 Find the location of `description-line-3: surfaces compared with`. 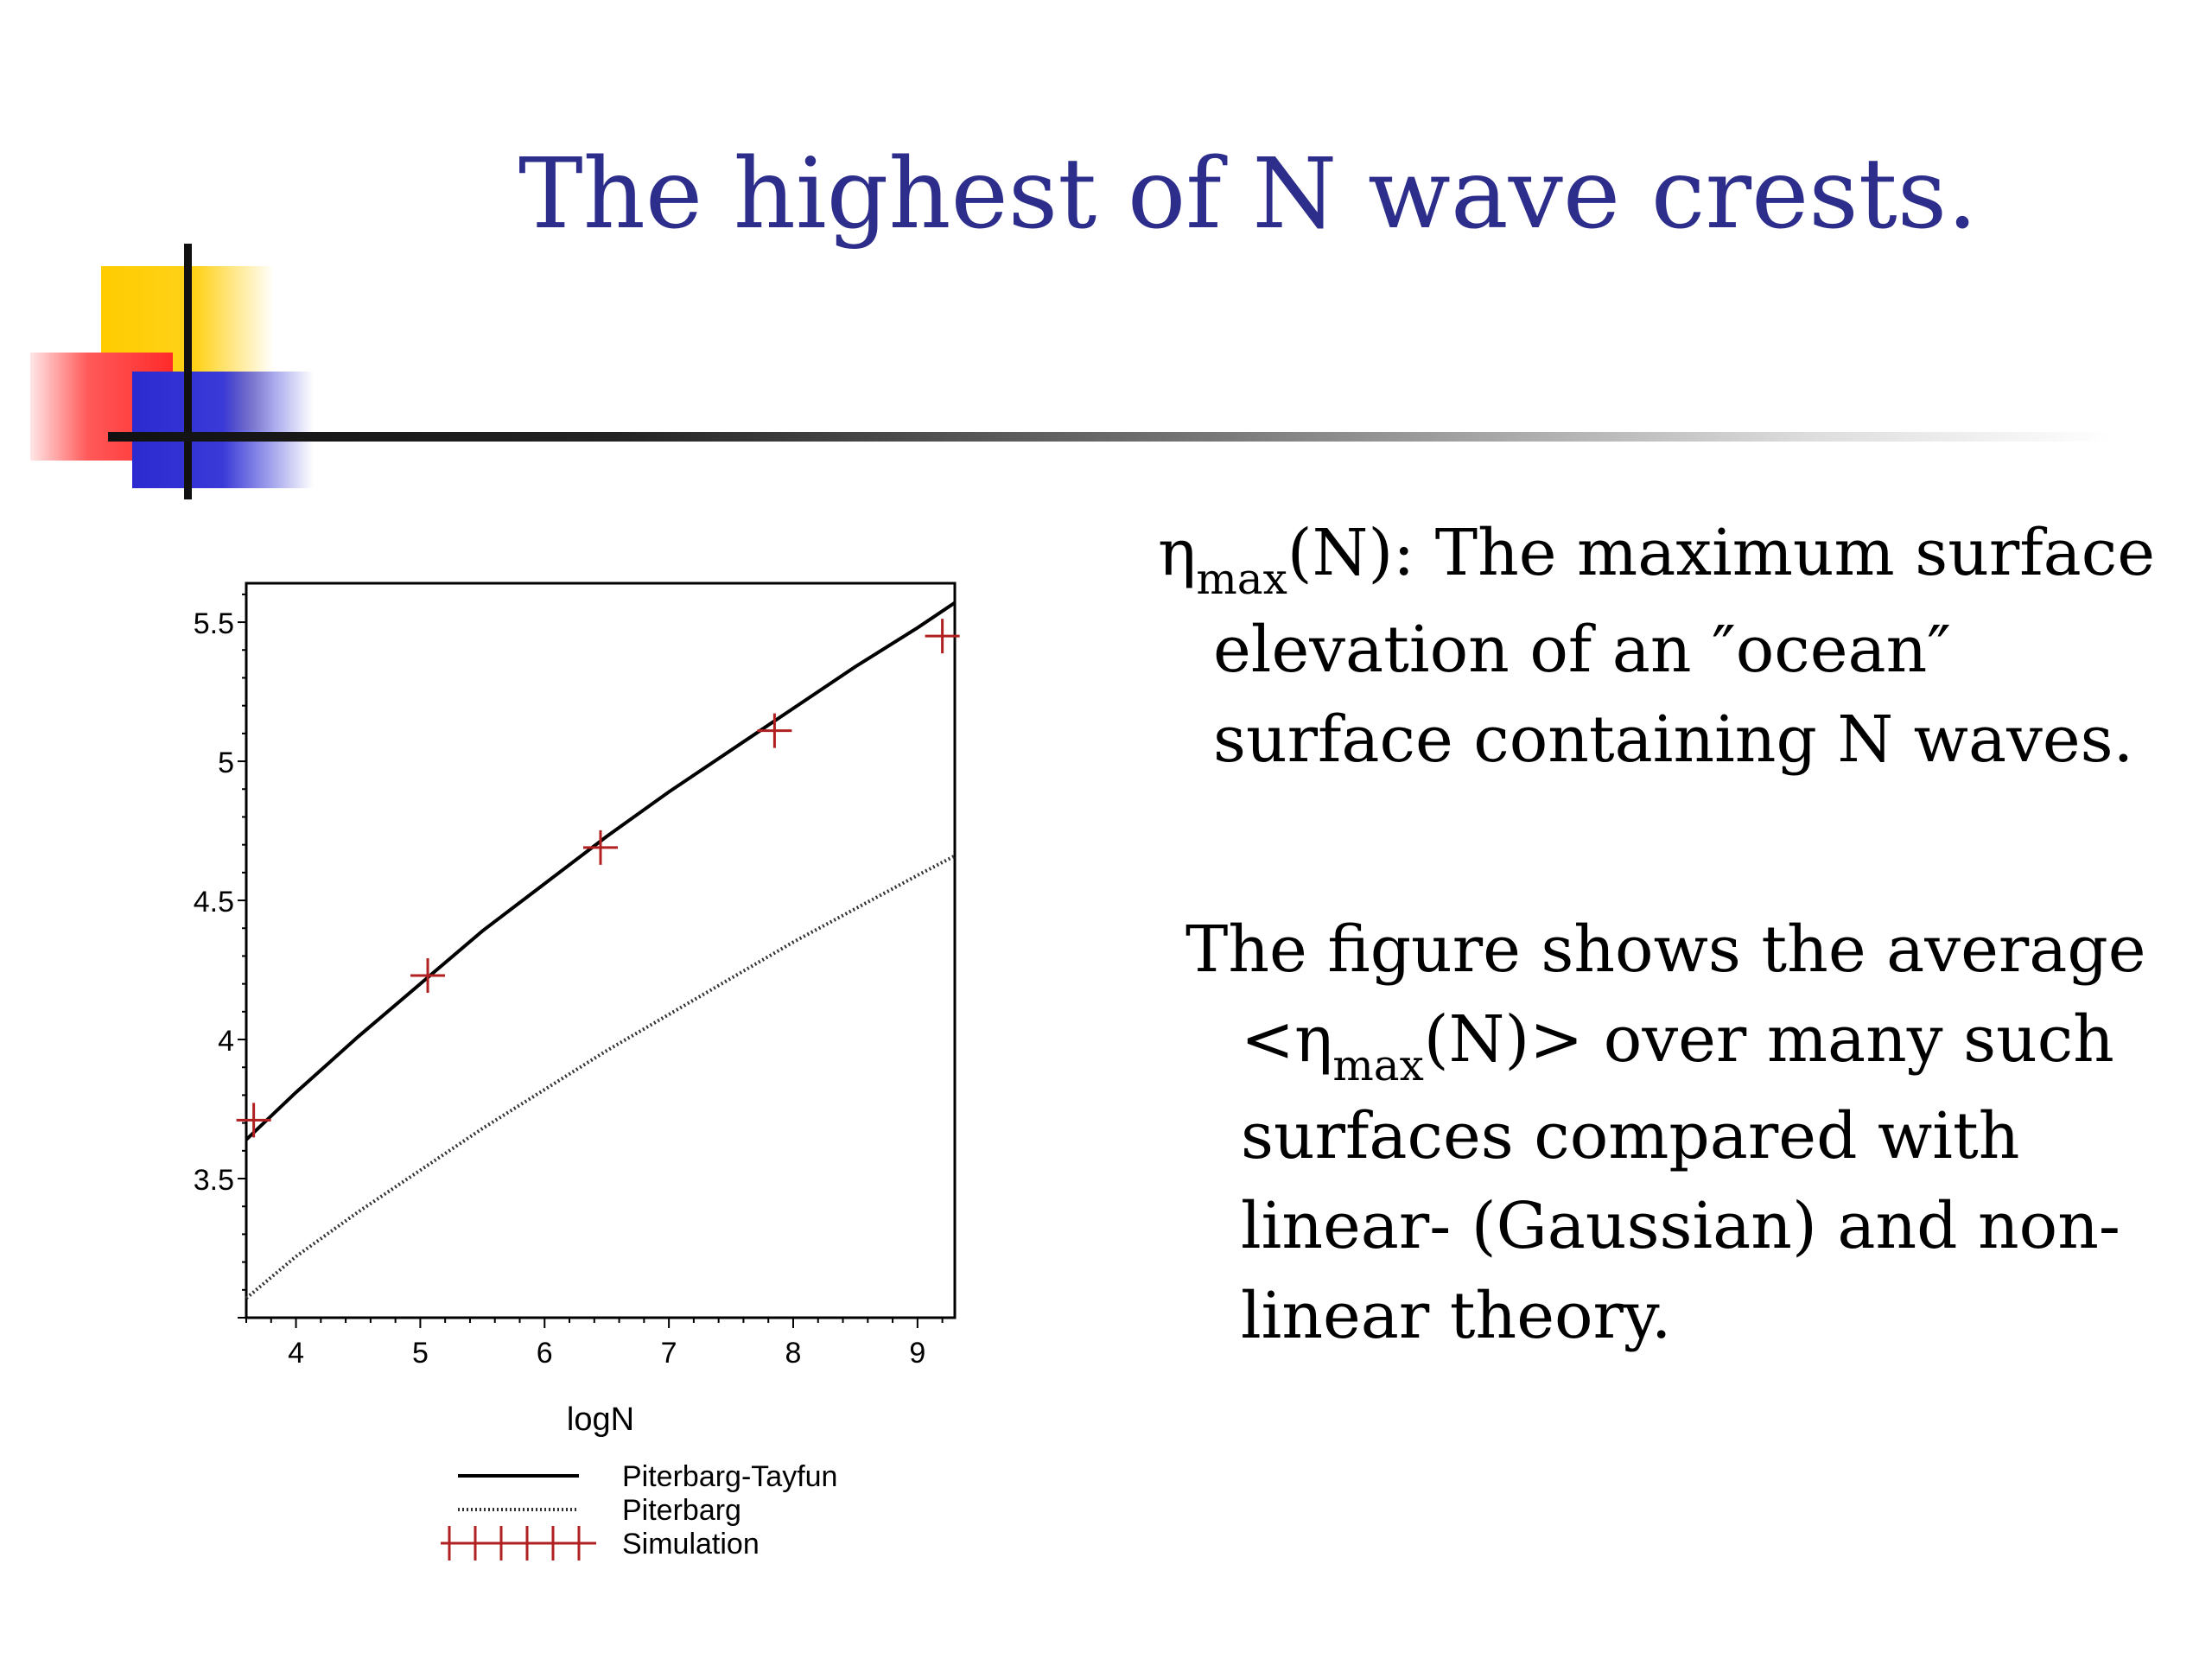

description-line-3: surfaces compared with is located at coordinates (1630, 1136).